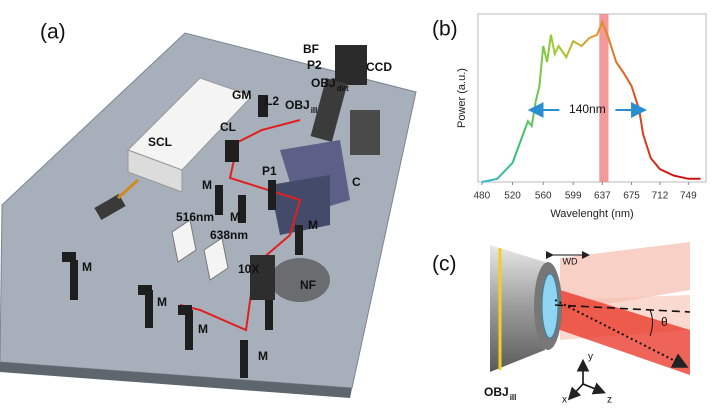  What do you see at coordinates (570, 261) in the screenshot?
I see `wd-label: WD` at bounding box center [570, 261].